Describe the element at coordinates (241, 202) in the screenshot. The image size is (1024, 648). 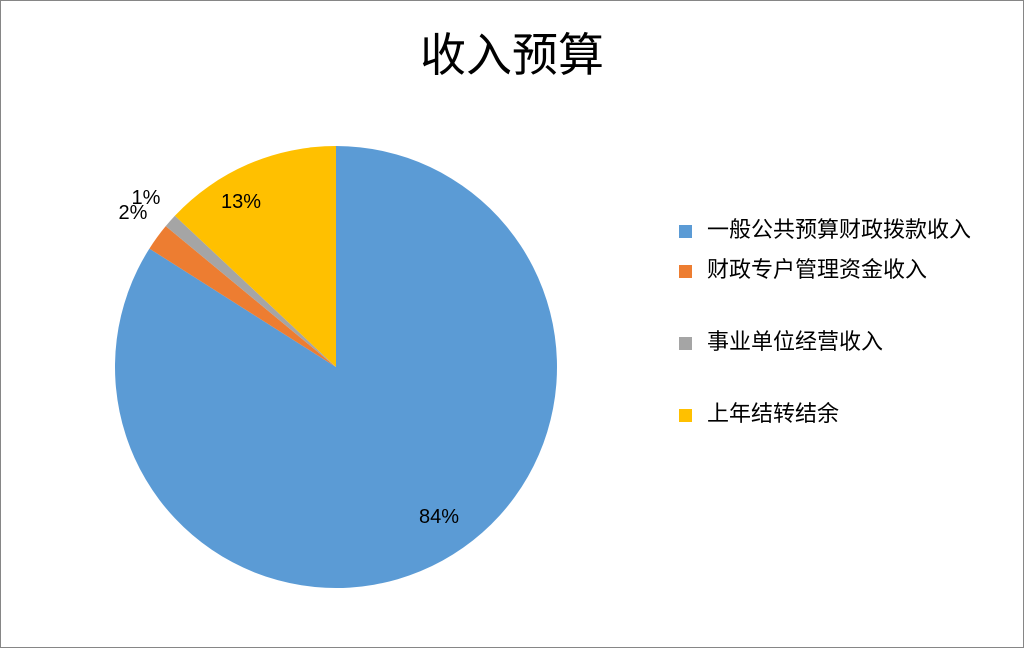
I see `data-label: 13%` at that location.